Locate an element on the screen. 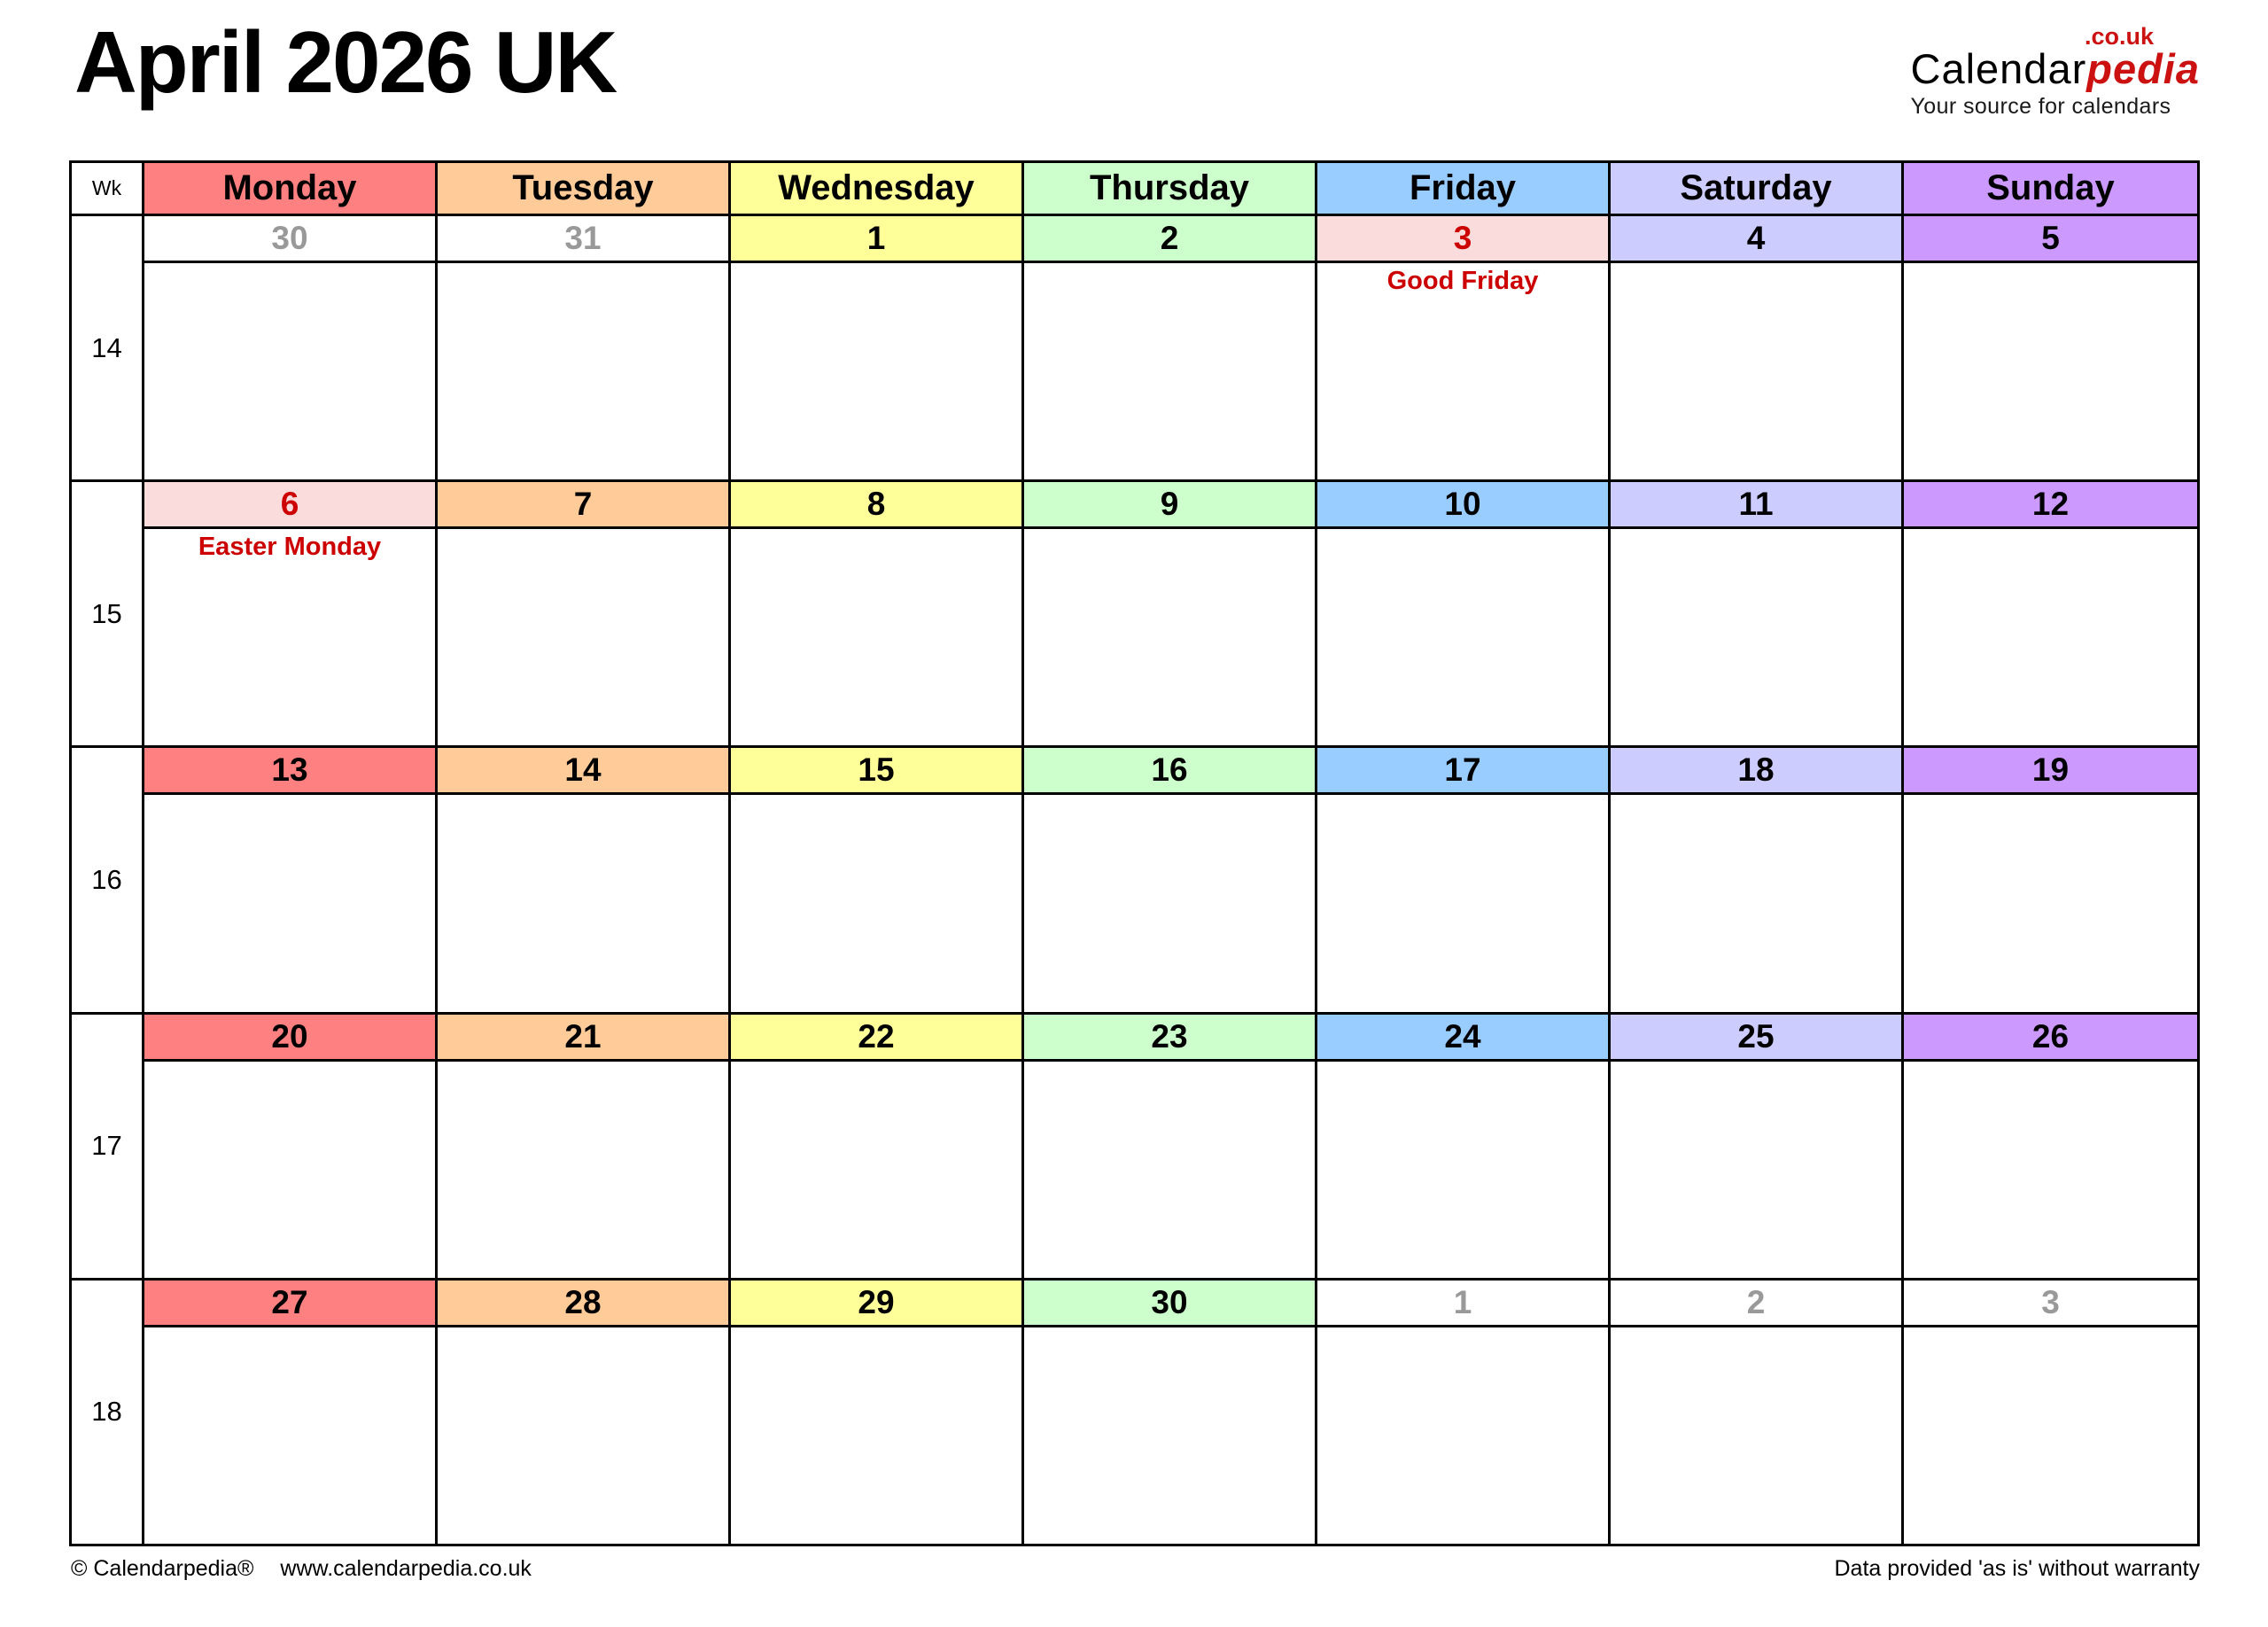  date-cell: 10 is located at coordinates (1462, 506).